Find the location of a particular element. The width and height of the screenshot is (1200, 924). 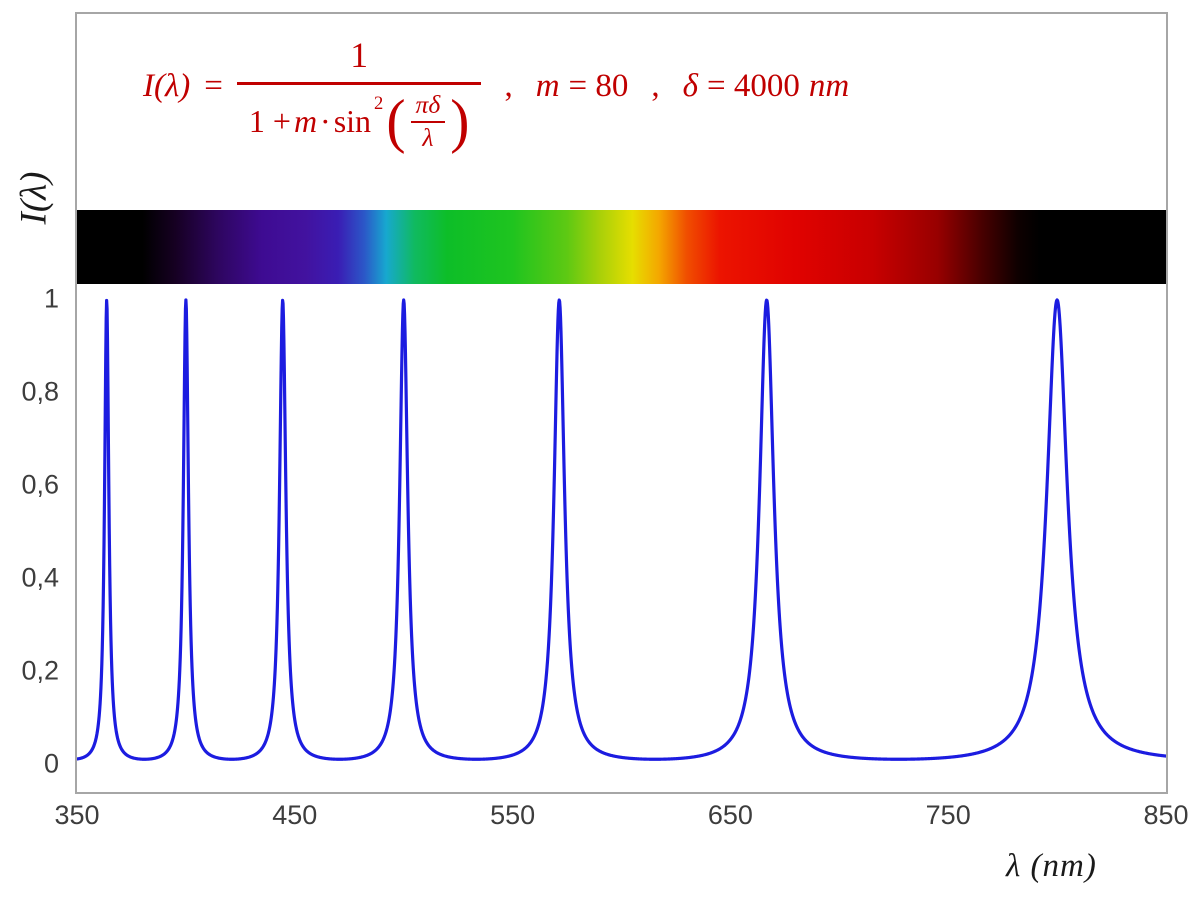

x-tick-label: 350 is located at coordinates (77, 815).